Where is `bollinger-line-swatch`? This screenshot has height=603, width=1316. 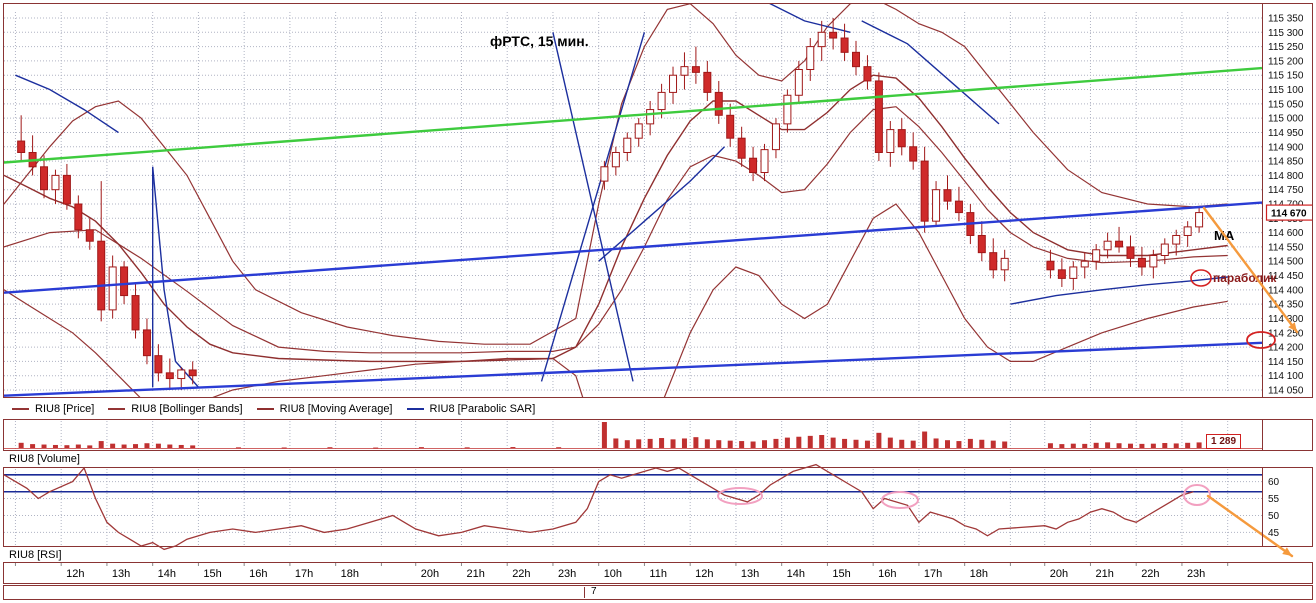
bollinger-line-swatch is located at coordinates (117, 408).